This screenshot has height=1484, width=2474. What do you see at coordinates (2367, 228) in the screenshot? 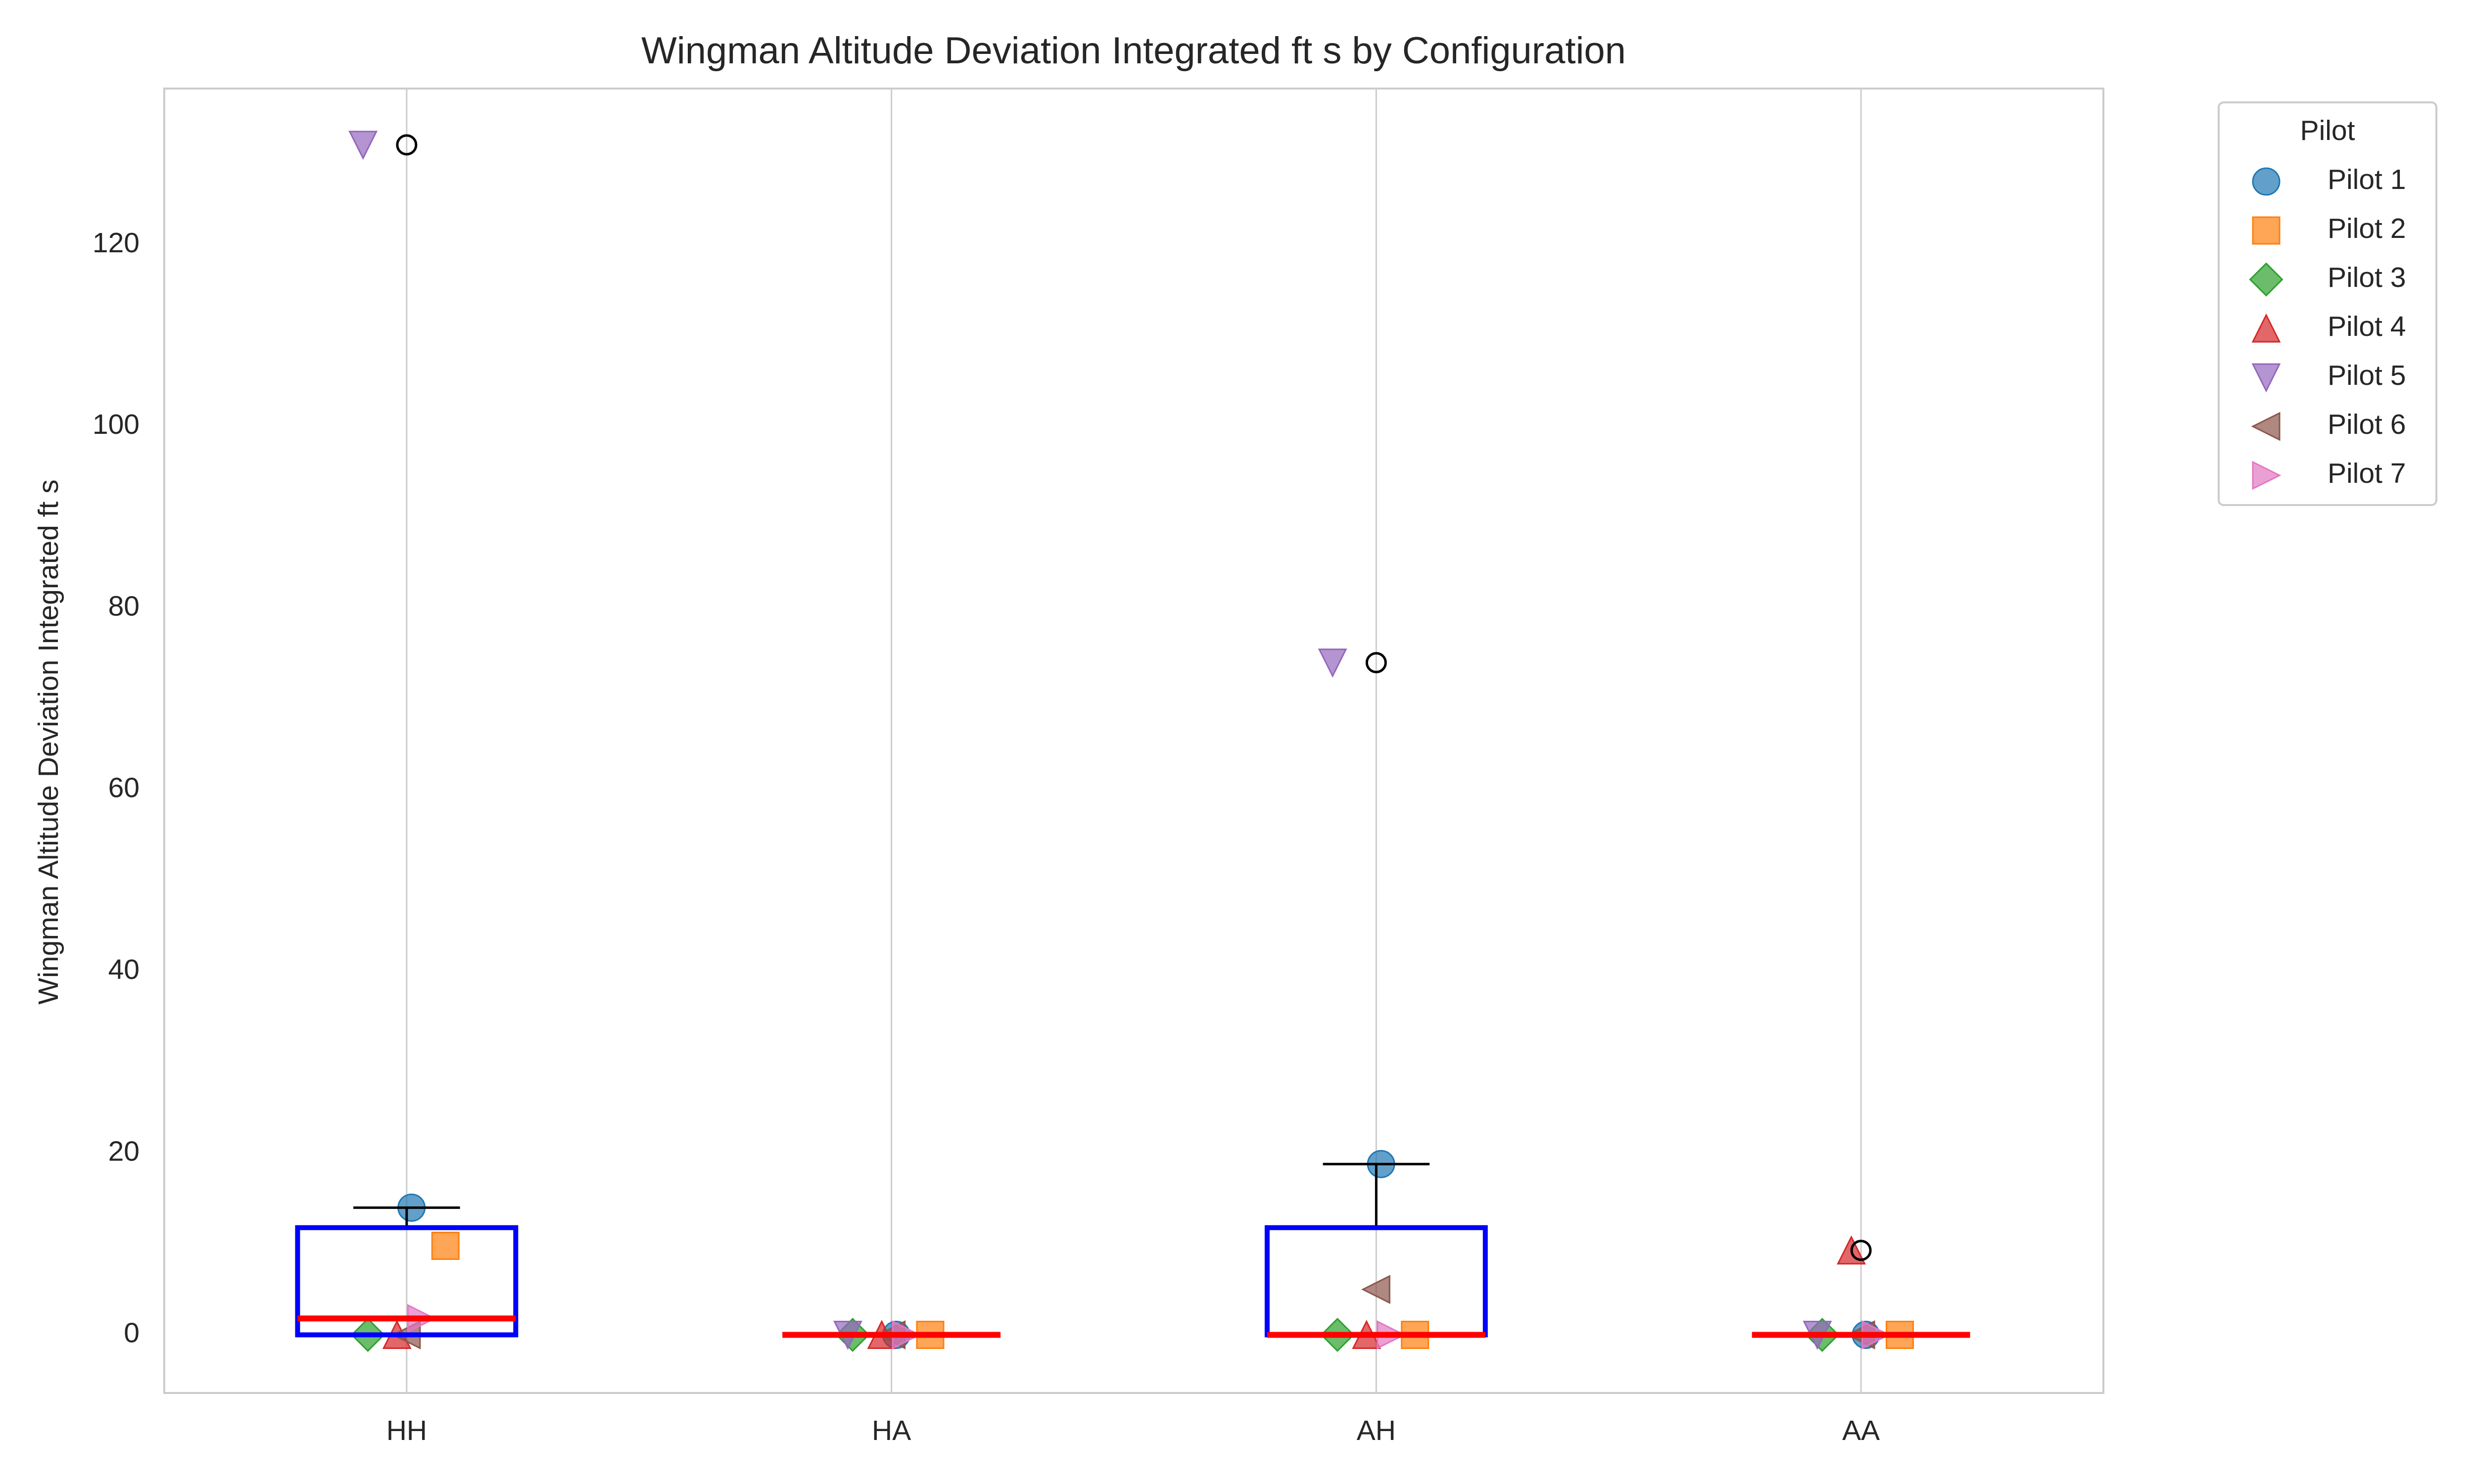
I see `legend-label: Pilot 2` at bounding box center [2367, 228].